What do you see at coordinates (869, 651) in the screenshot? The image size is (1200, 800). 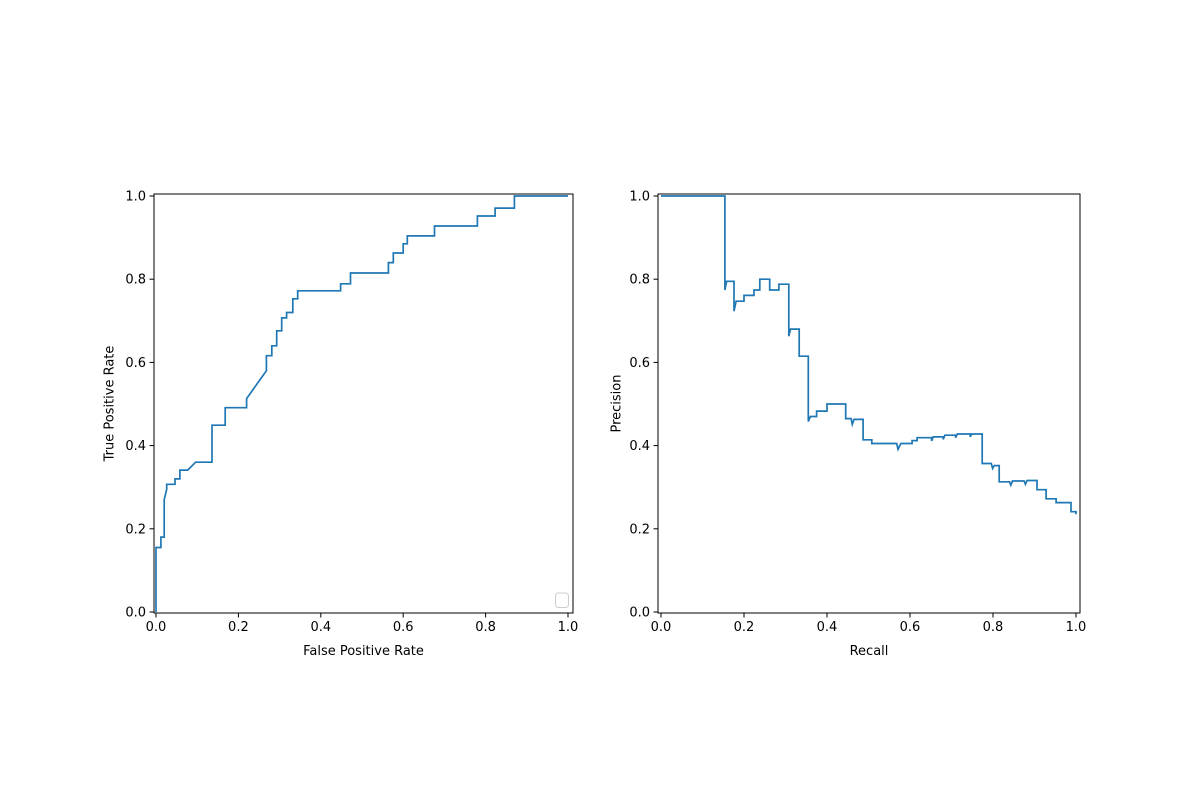 I see `pr-xaxis-title: Recall` at bounding box center [869, 651].